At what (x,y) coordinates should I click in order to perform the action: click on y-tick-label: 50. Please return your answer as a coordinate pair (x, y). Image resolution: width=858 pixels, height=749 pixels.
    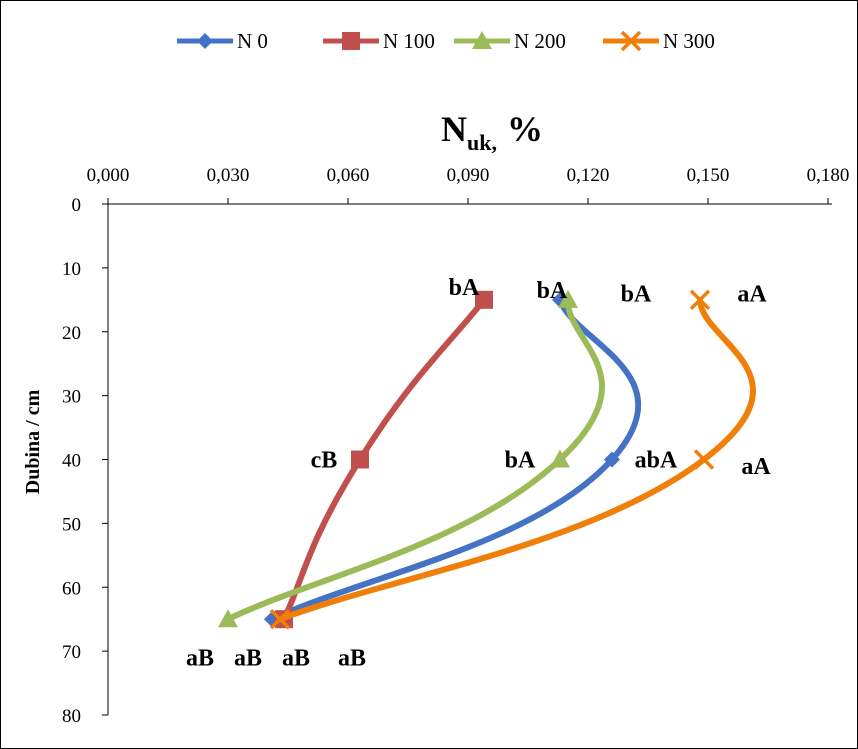
    Looking at the image, I should click on (71, 524).